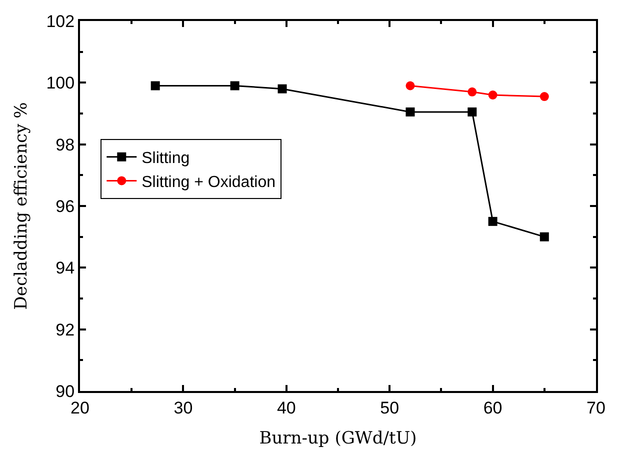  What do you see at coordinates (21, 206) in the screenshot?
I see `y-axis-title: Decladding efficiency %` at bounding box center [21, 206].